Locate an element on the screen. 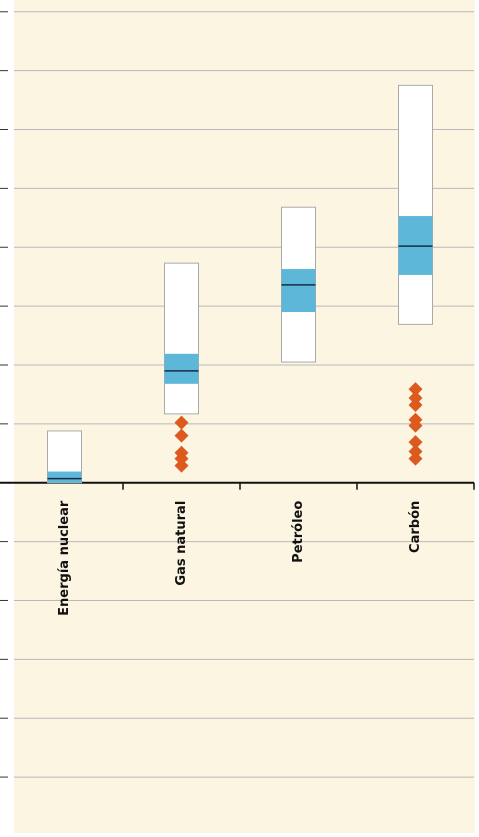  x-tick-label: Carbón is located at coordinates (415, 527).